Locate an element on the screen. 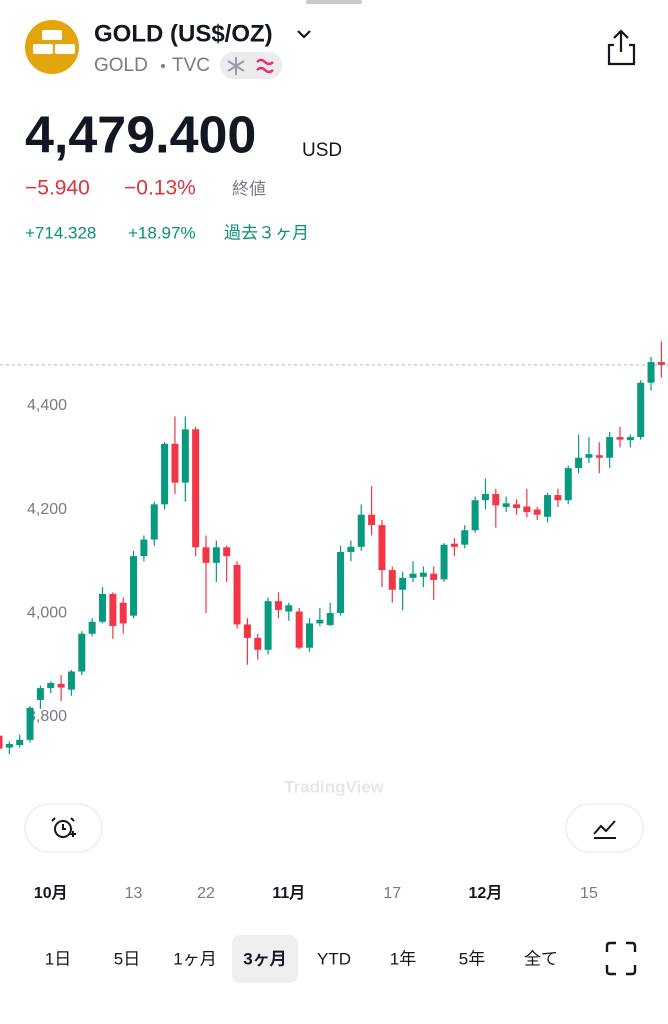 This screenshot has height=1024, width=668. period-change-percent: +18.97% is located at coordinates (162, 232).